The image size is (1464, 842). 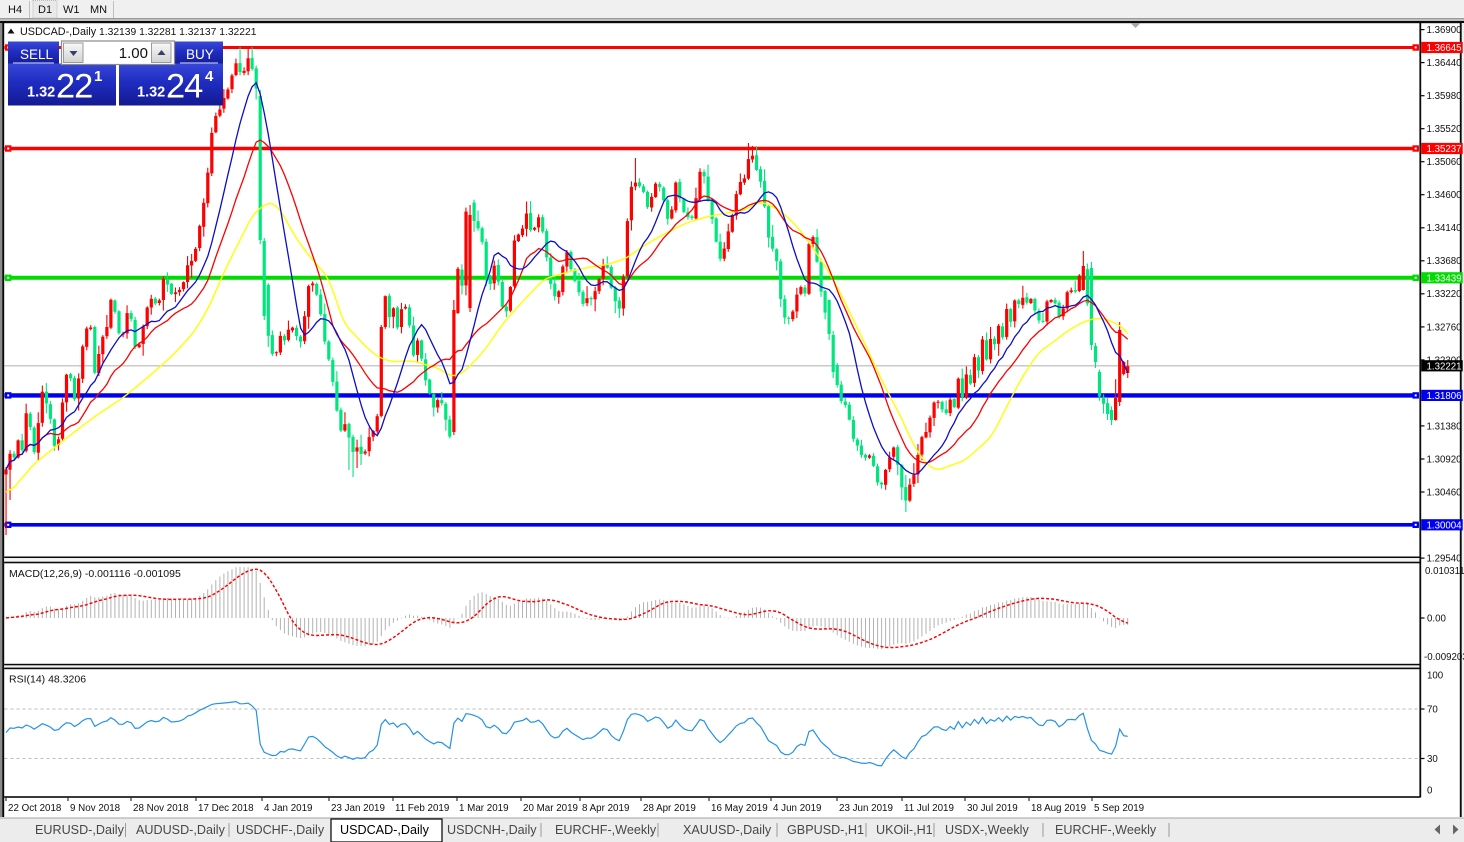 I want to click on svg-text: USDX-,Weekly, so click(x=987, y=830).